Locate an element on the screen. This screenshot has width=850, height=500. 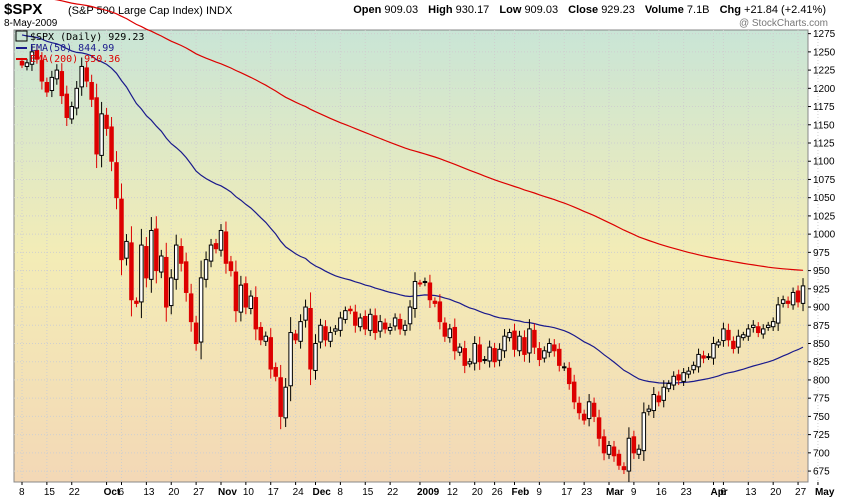
x-tick-label: 10 is located at coordinates (249, 492).